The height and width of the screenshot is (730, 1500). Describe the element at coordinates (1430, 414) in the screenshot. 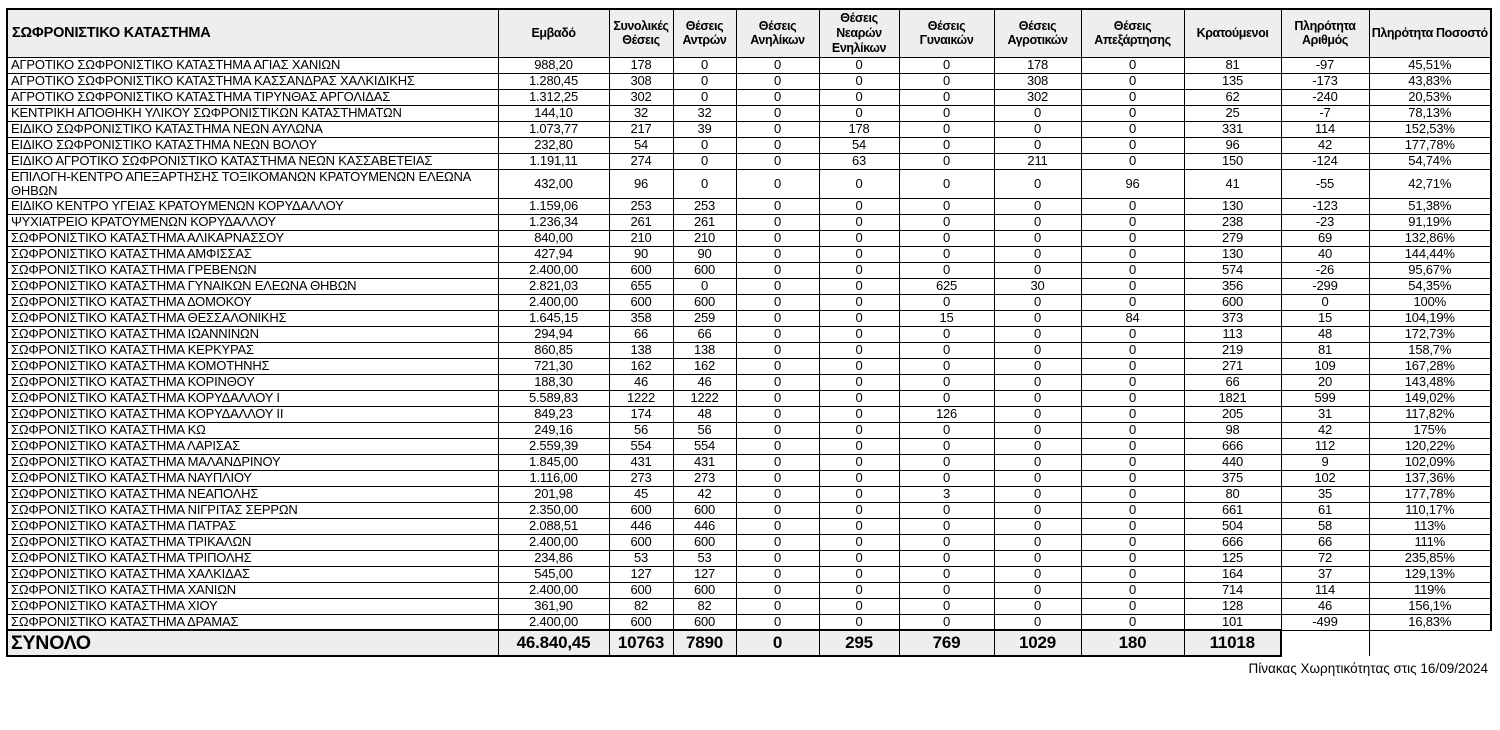

I see `value-cell: 117,82%` at that location.